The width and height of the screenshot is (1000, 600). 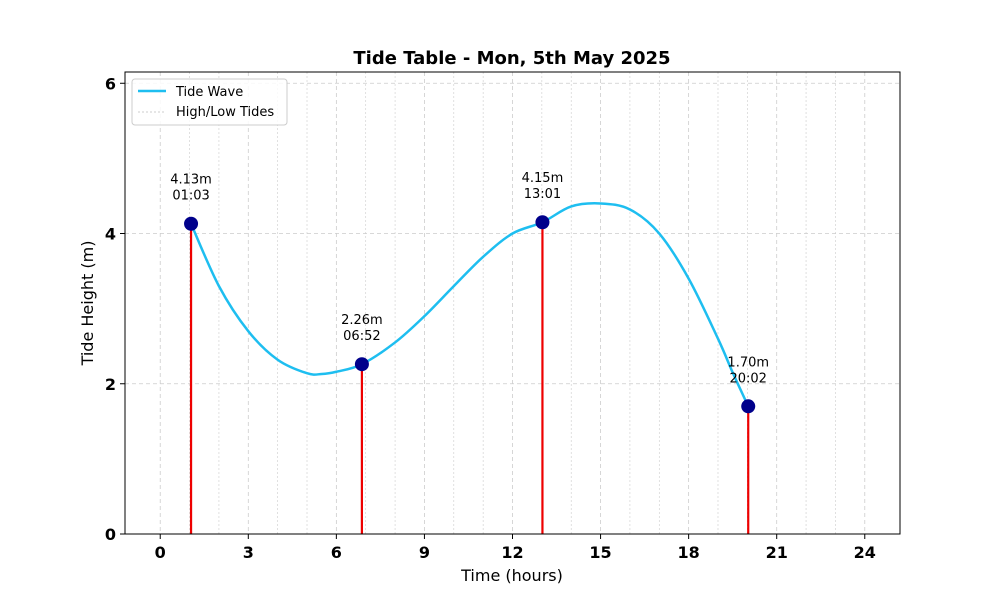 I want to click on y-axis-label: Tide Height (m), so click(x=87, y=304).